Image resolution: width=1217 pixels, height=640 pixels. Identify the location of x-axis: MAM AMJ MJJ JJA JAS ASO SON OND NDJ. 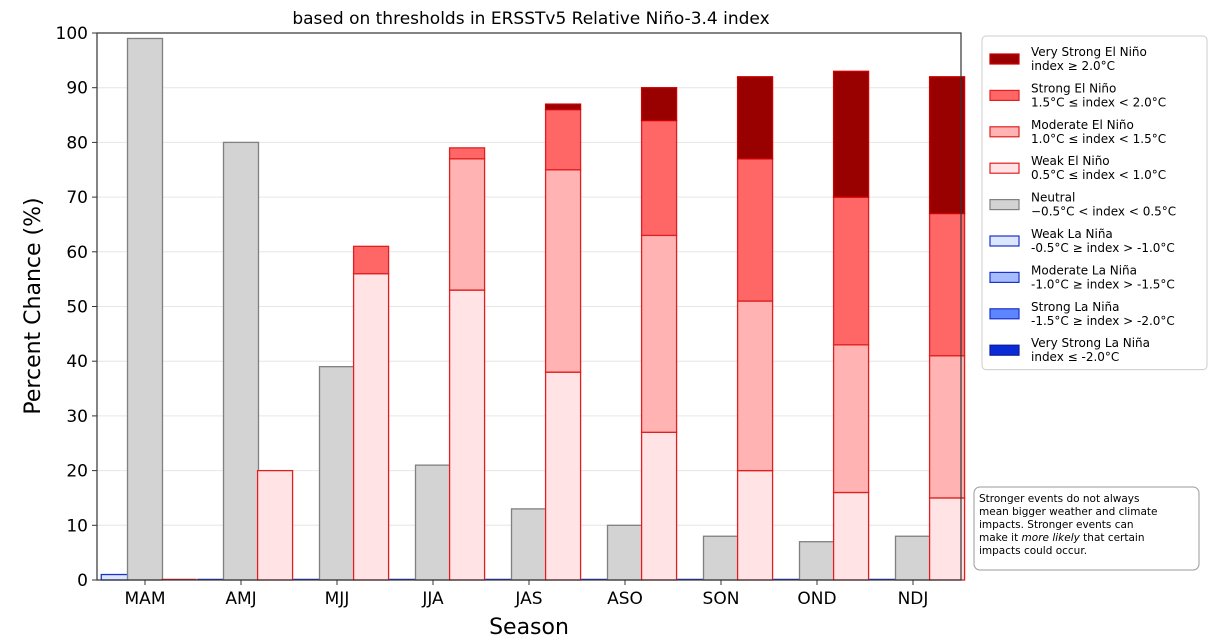
(527, 594).